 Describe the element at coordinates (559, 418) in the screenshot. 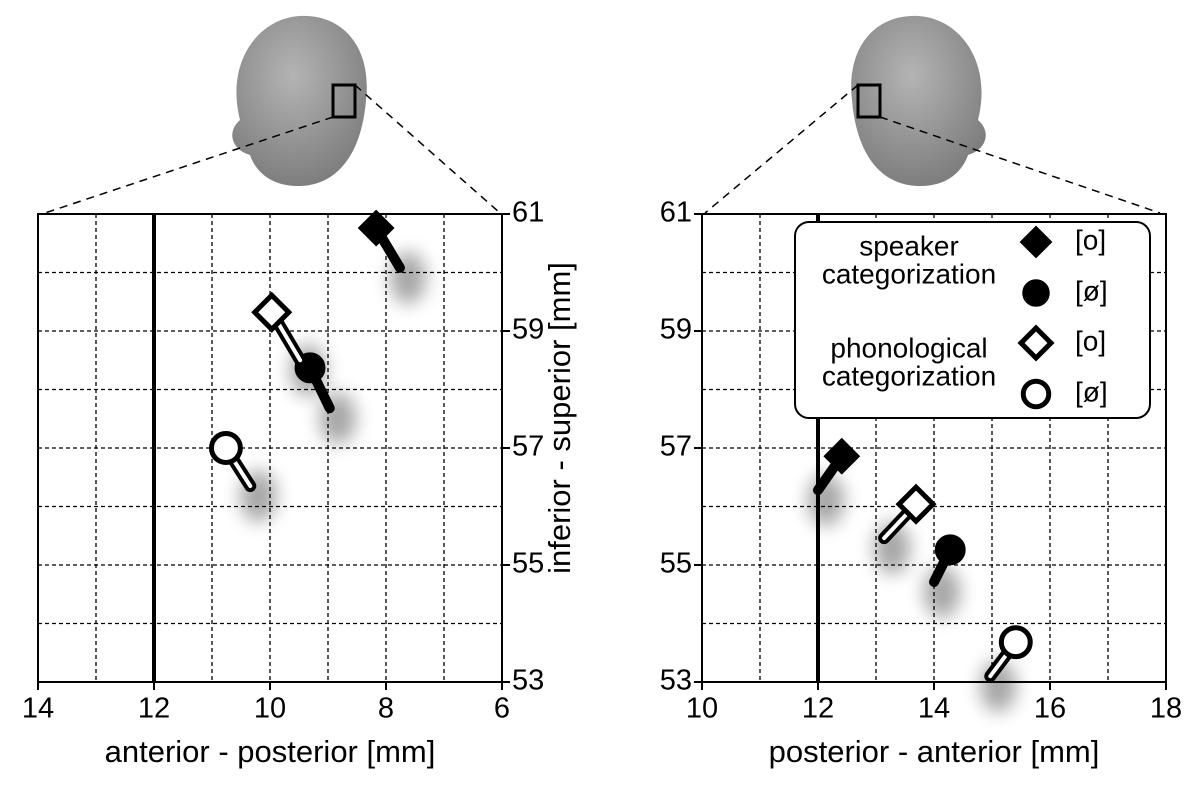

I see `y-axis-label: inferior - superior [mm]` at that location.